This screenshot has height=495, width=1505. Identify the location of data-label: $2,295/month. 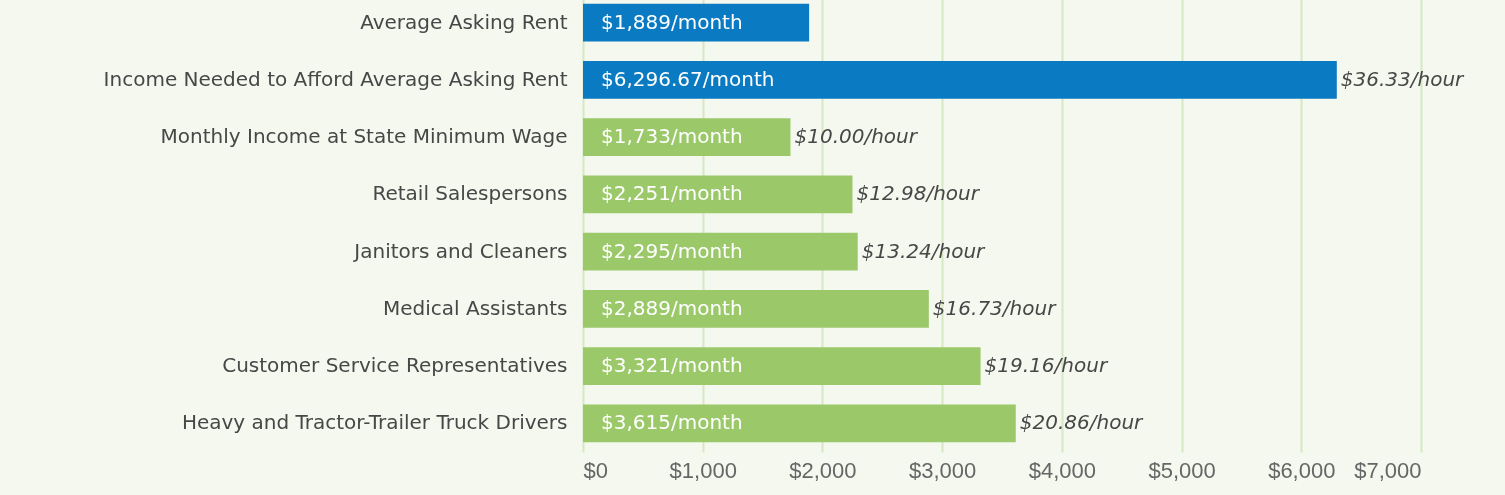
(672, 250).